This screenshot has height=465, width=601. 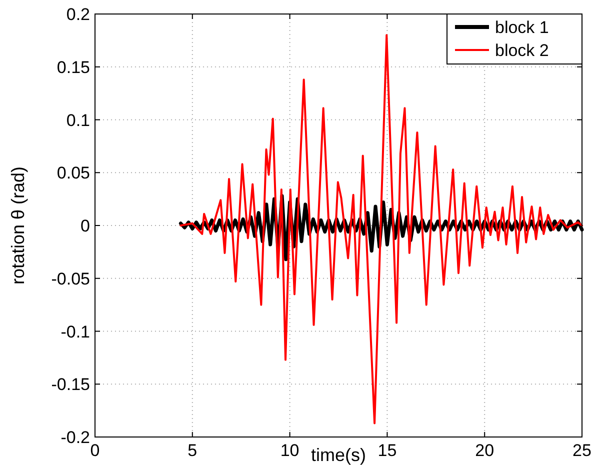 What do you see at coordinates (582, 450) in the screenshot?
I see `x-tick-label: 25` at bounding box center [582, 450].